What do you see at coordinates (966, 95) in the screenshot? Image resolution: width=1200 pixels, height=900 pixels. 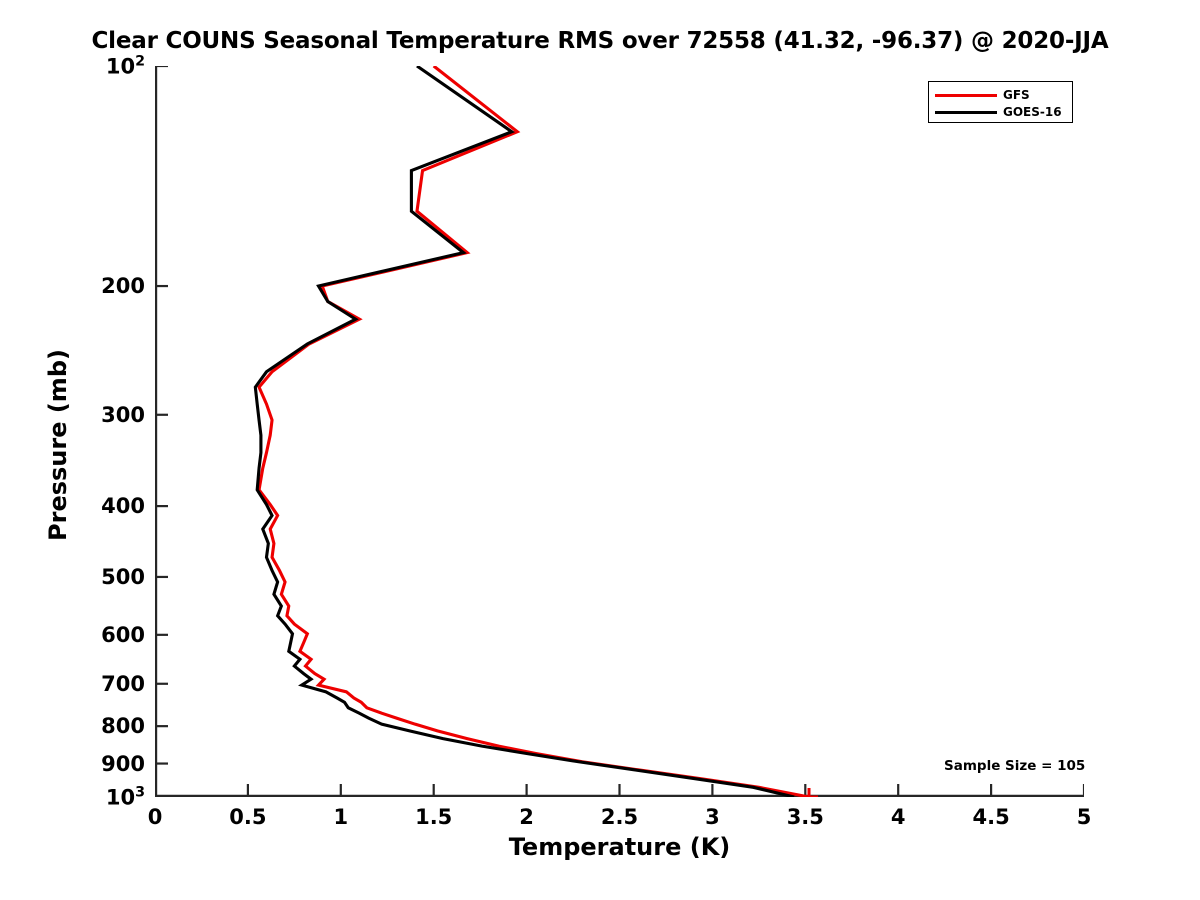 I see `legend-swatch-gfs` at bounding box center [966, 95].